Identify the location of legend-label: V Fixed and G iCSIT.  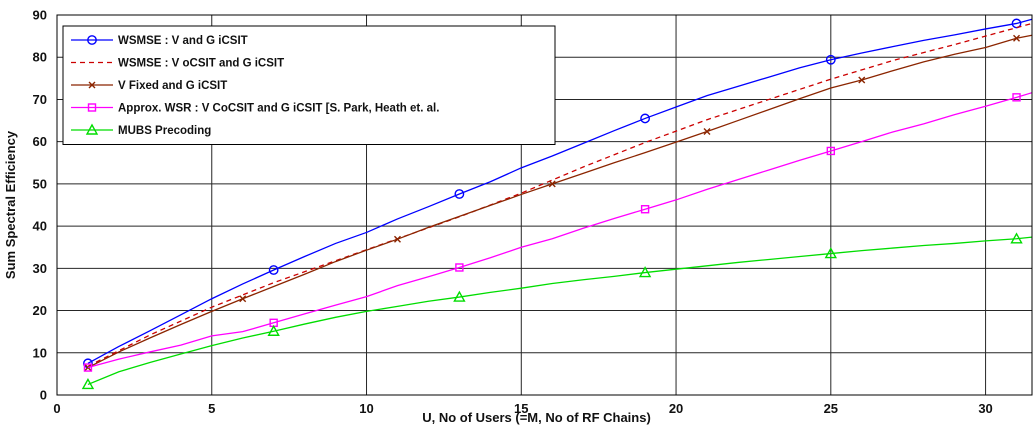
(172, 86).